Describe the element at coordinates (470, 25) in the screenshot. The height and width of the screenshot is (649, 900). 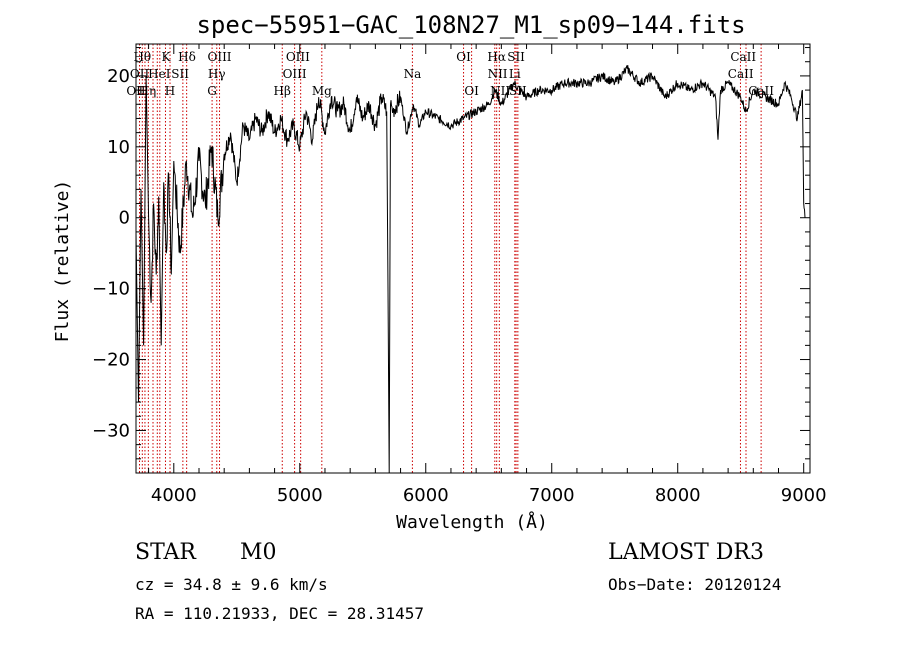
I see `chart-title: spec−55951−GAC_108N27_M1_sp09−144.fits` at that location.